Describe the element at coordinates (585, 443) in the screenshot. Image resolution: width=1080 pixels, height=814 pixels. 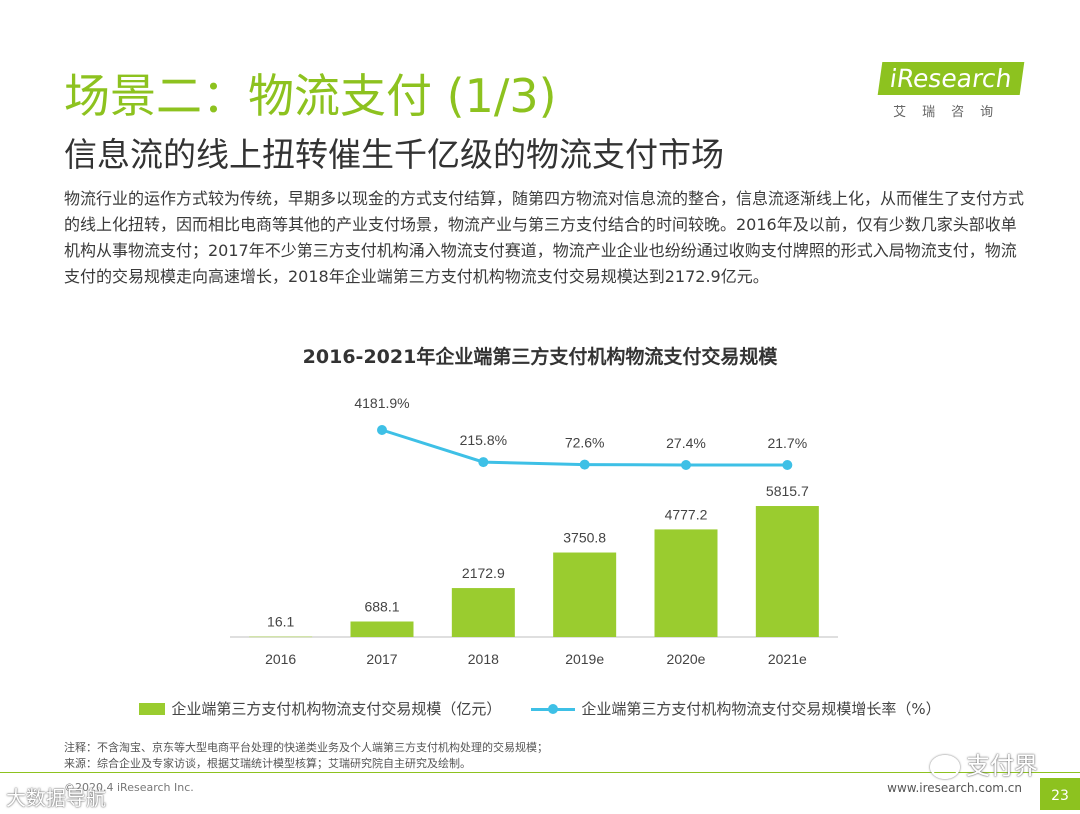
I see `growth-label-2019e: 72.6%` at that location.